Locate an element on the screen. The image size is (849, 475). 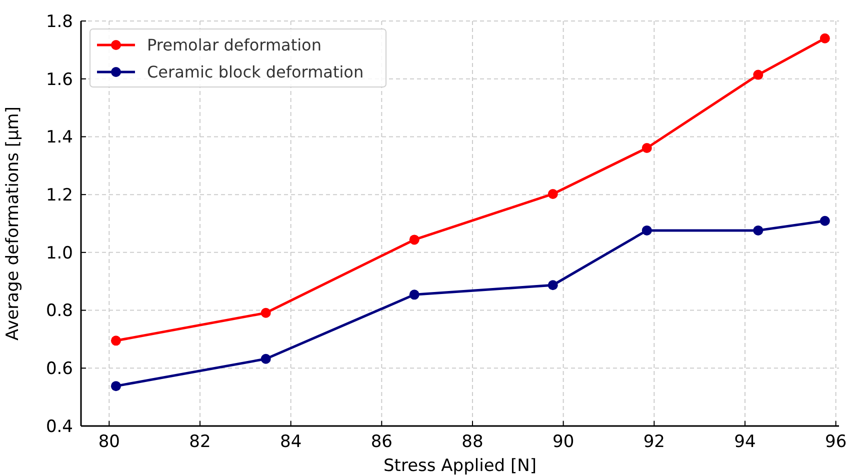
legend-label: Premolar deformation is located at coordinates (234, 45).